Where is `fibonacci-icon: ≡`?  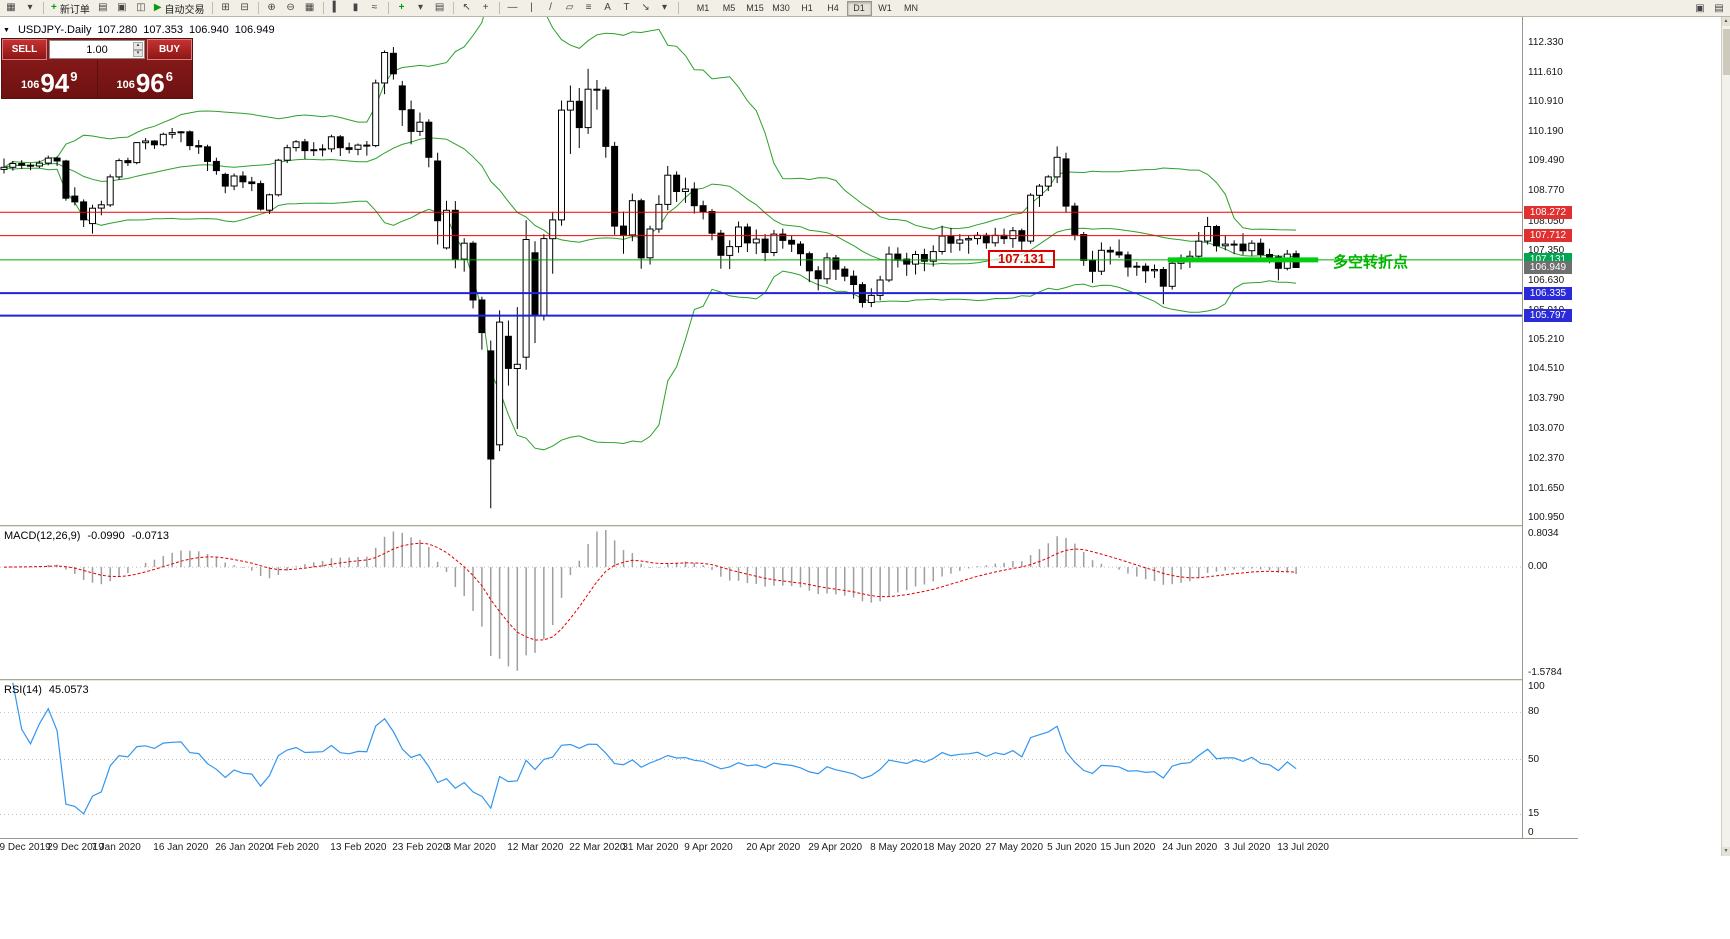
fibonacci-icon: ≡ is located at coordinates (589, 8).